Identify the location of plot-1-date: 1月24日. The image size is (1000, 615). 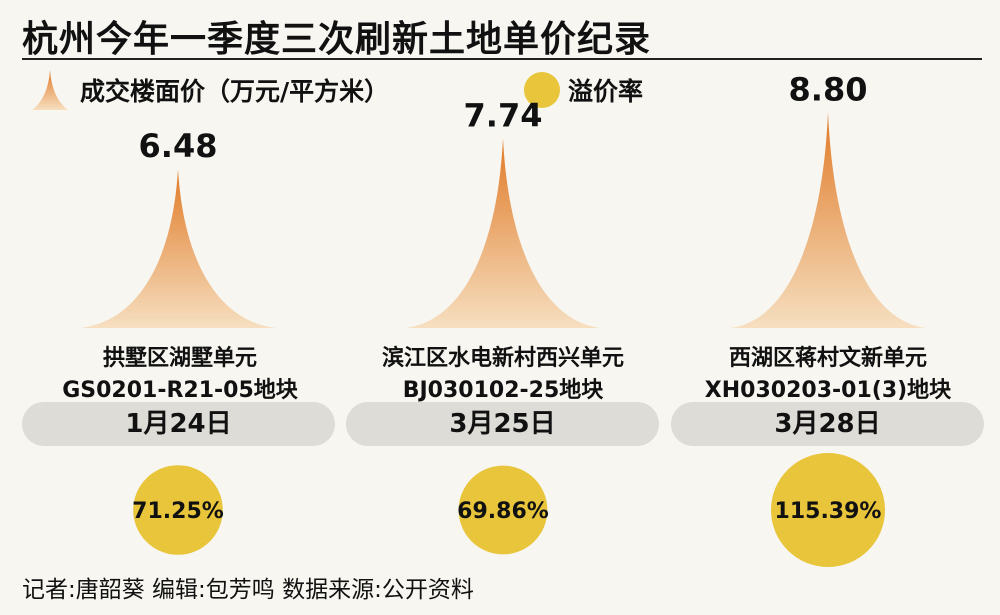
(178, 424).